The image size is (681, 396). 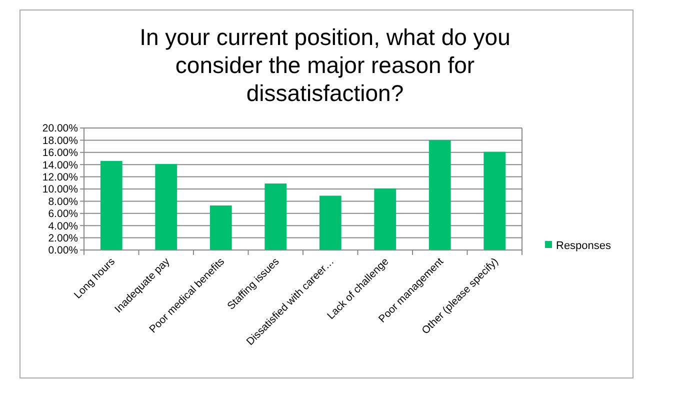 I want to click on y-tick-label: 20.00%, so click(x=60, y=128).